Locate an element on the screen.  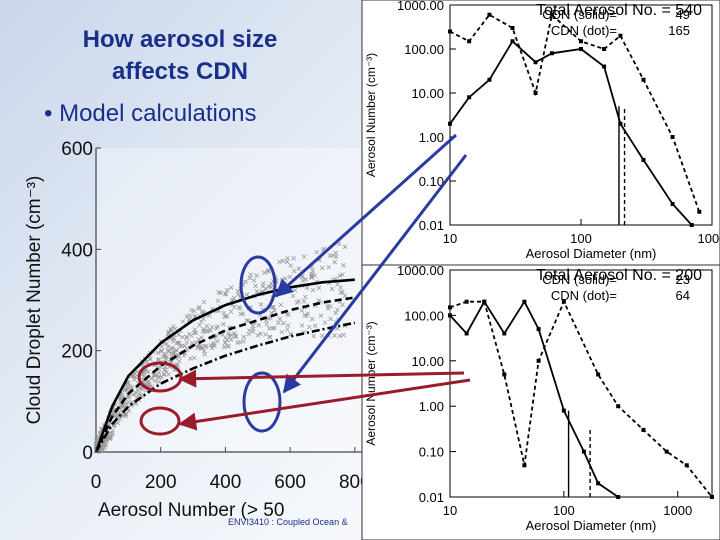
x-axis-label: Aerosol Number (> 50 is located at coordinates (191, 510).